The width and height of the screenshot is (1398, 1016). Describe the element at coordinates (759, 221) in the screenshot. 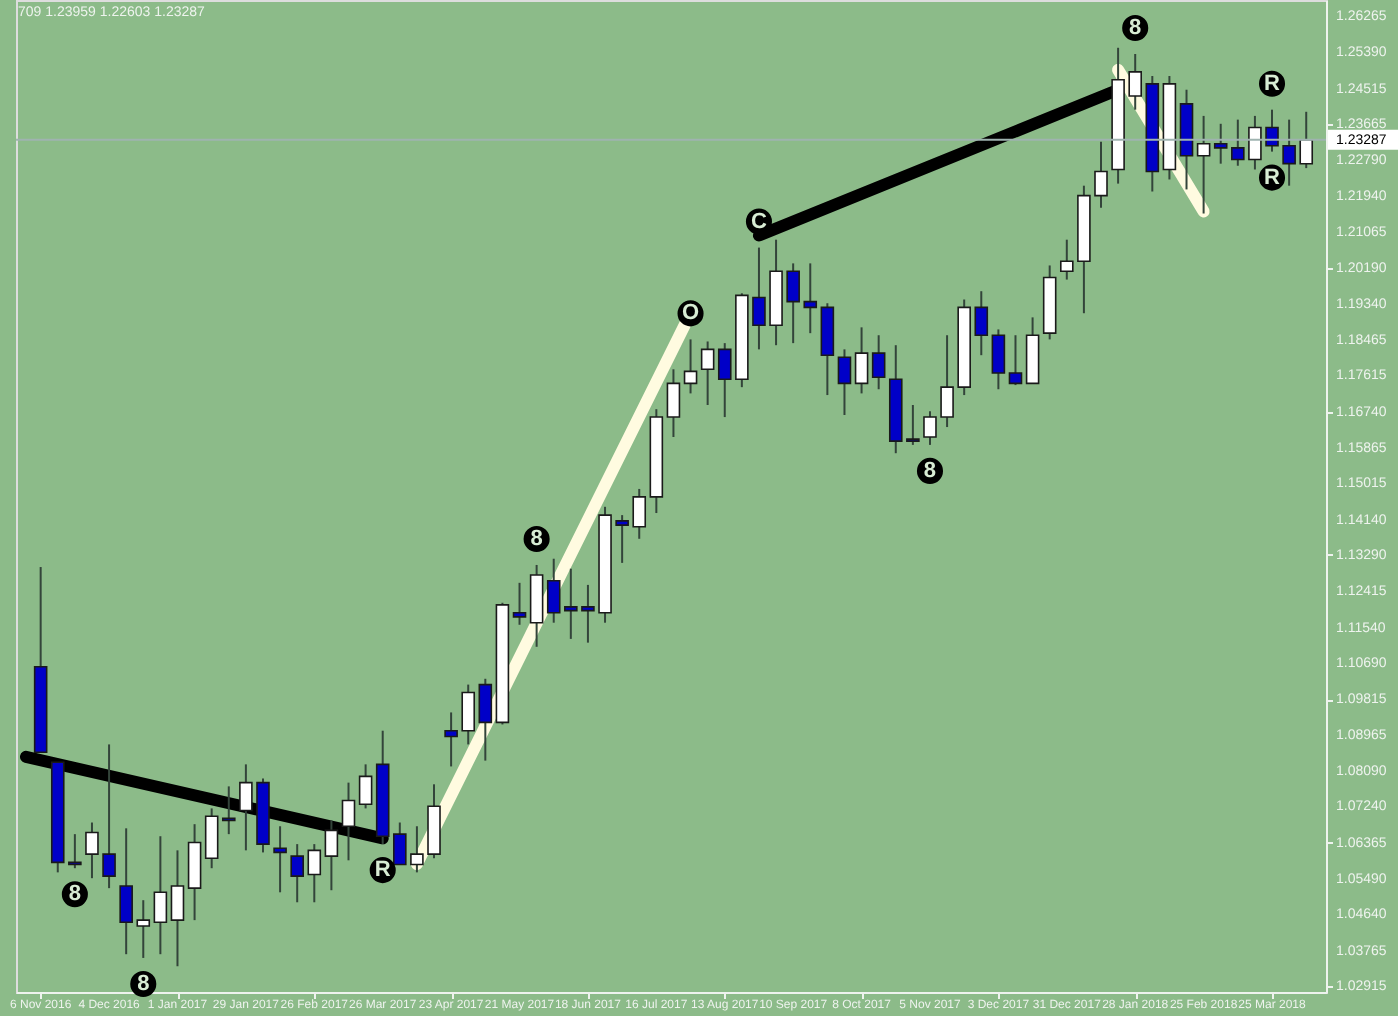

I see `annotation: C` at that location.